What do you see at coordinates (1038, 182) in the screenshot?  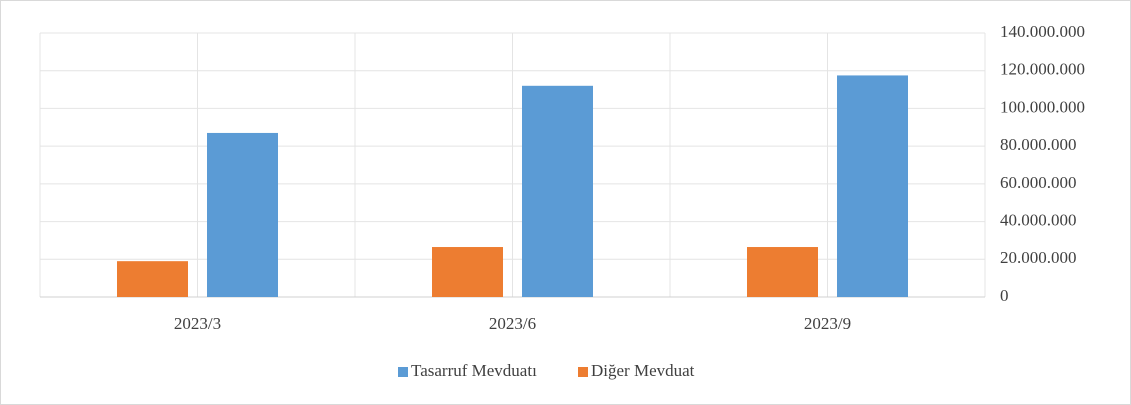 I see `y-tick-label: 60.000.000` at bounding box center [1038, 182].